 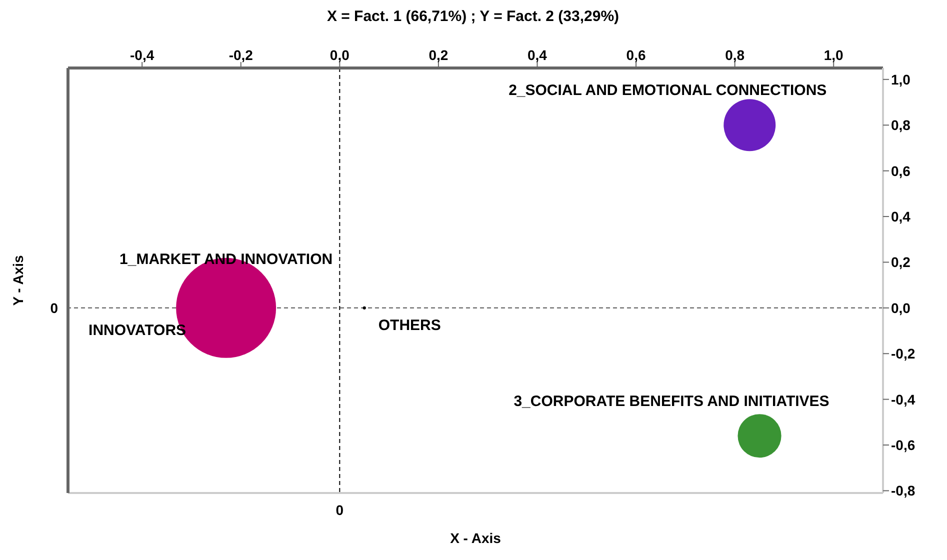 What do you see at coordinates (834, 55) in the screenshot?
I see `x-tick-label: 1,0` at bounding box center [834, 55].